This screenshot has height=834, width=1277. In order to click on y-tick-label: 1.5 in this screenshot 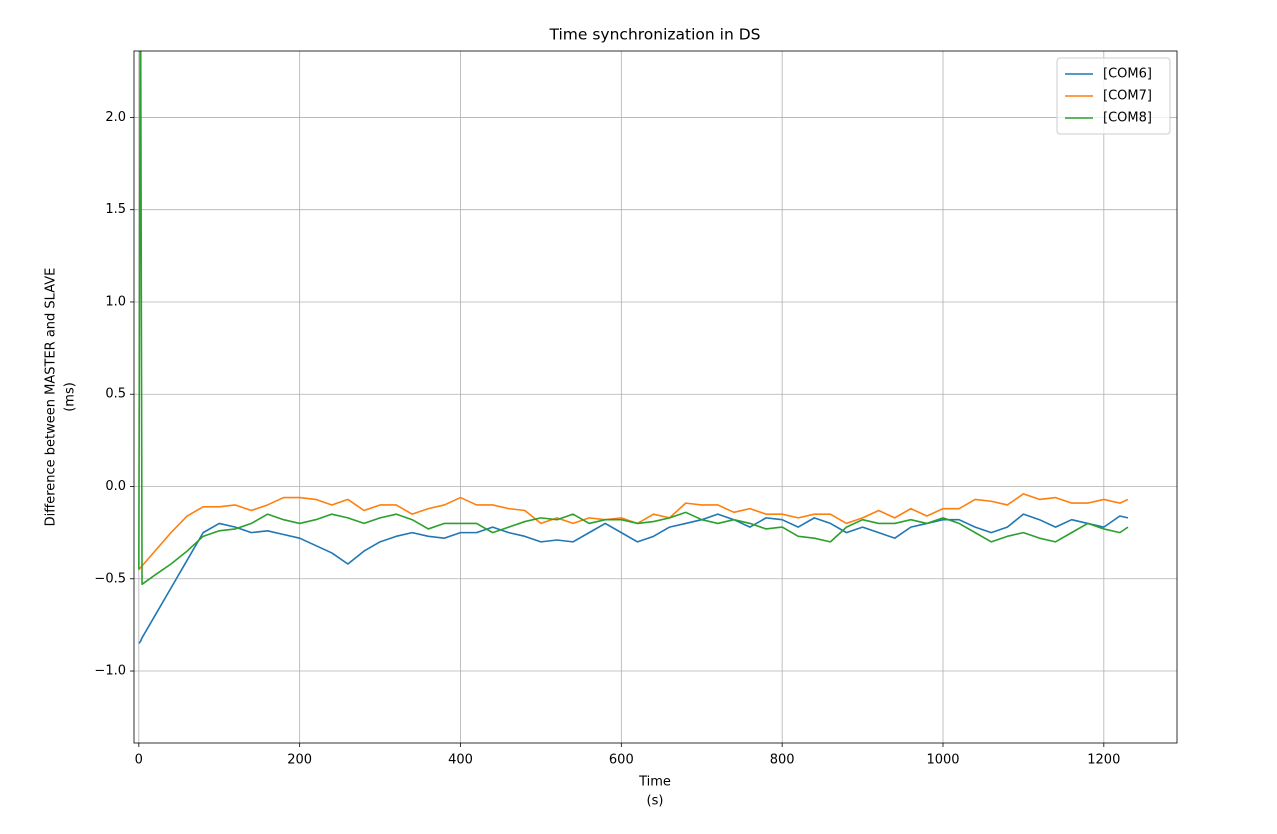, I will do `click(115, 209)`.